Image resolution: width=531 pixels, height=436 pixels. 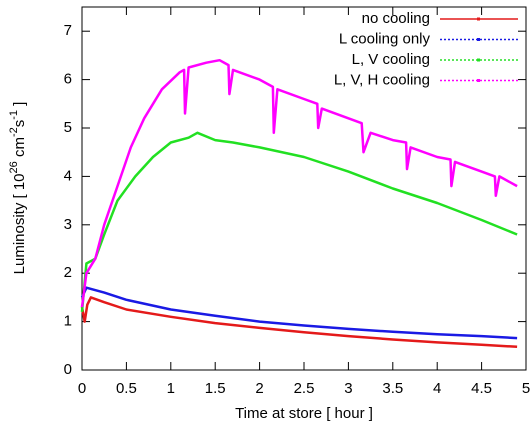 I want to click on y-tick-label: 1, so click(x=68, y=321).